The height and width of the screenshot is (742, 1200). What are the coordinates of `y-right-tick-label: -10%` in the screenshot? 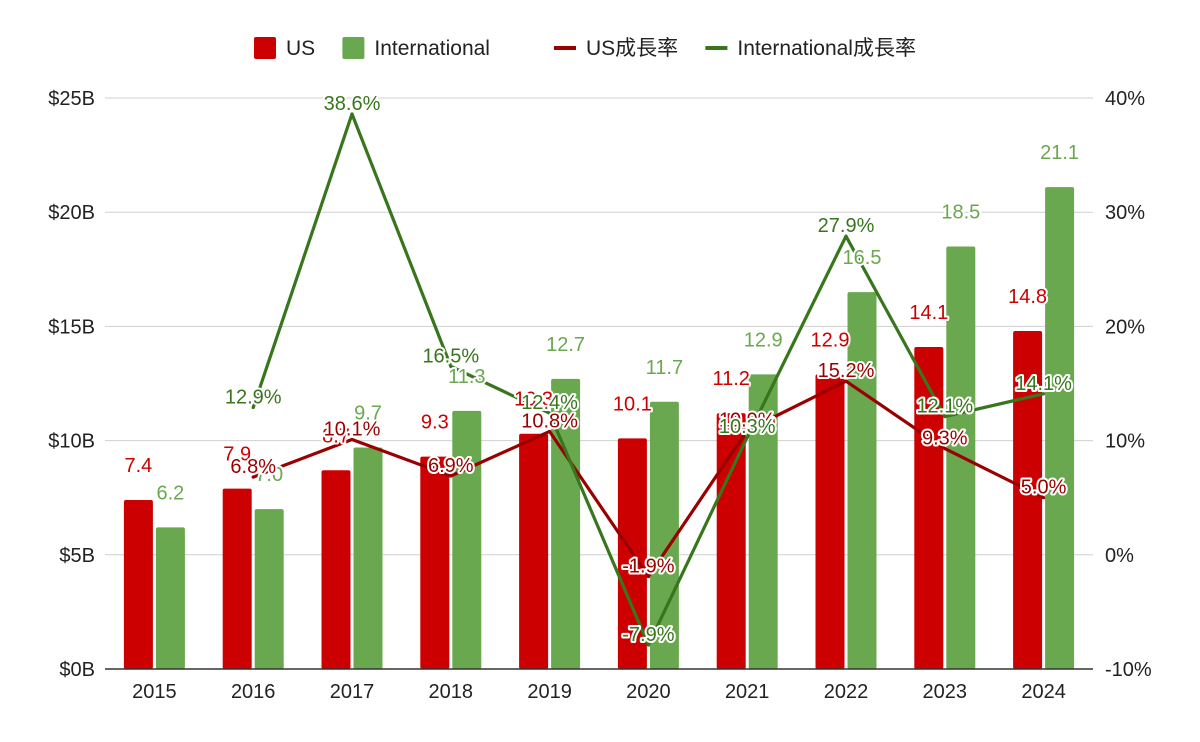 It's located at (1128, 670).